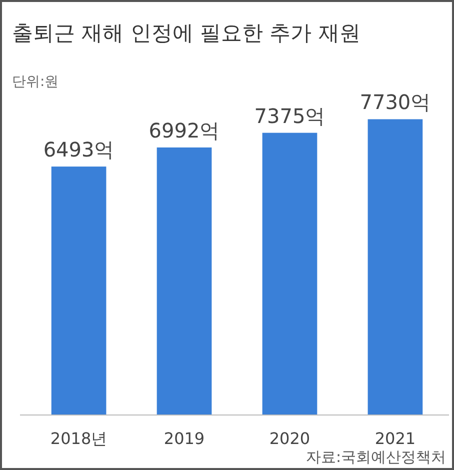  Describe the element at coordinates (35, 82) in the screenshot. I see `chart-subtitle: 단위:원` at that location.